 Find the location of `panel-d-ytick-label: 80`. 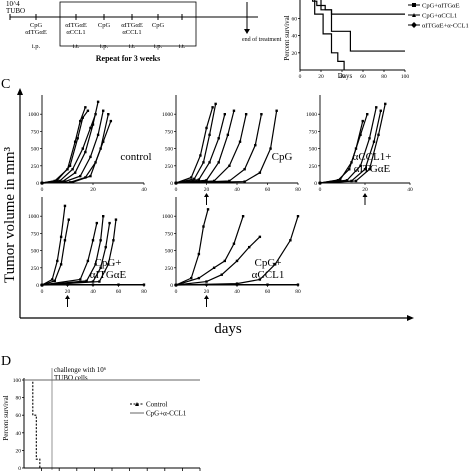

panel-d-ytick-label: 80 is located at coordinates (19, 399).